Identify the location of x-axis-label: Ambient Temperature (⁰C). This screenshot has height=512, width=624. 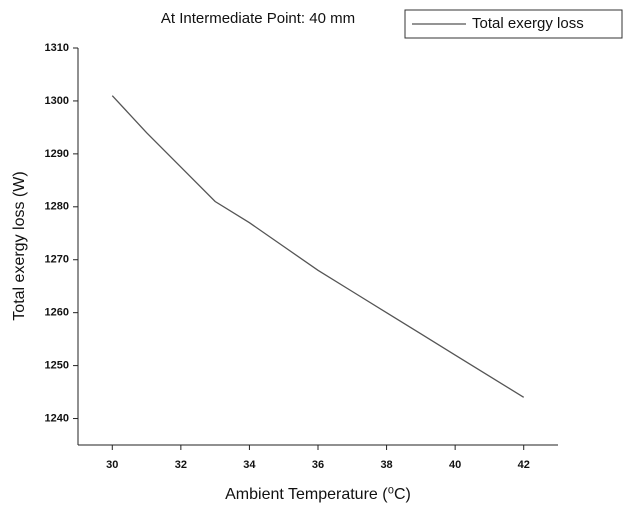
(318, 494).